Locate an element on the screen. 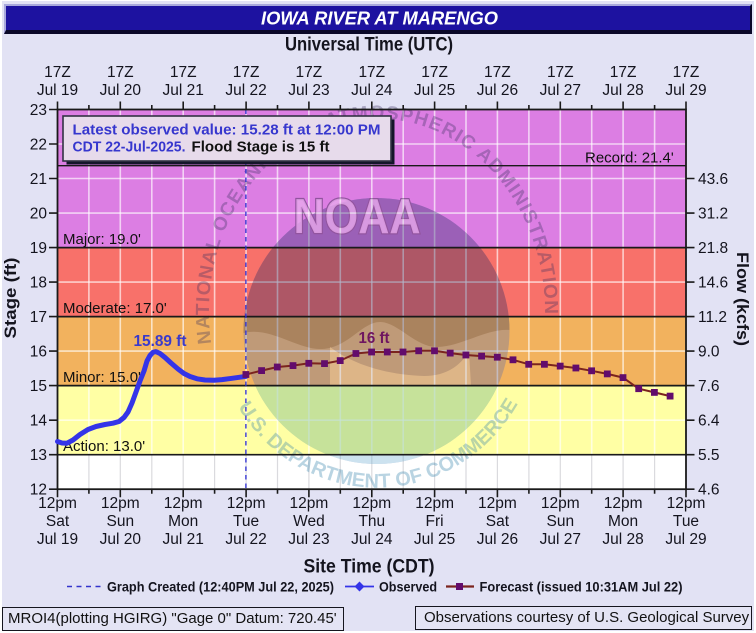 The image size is (756, 633). svg-text: 17 is located at coordinates (38, 317).